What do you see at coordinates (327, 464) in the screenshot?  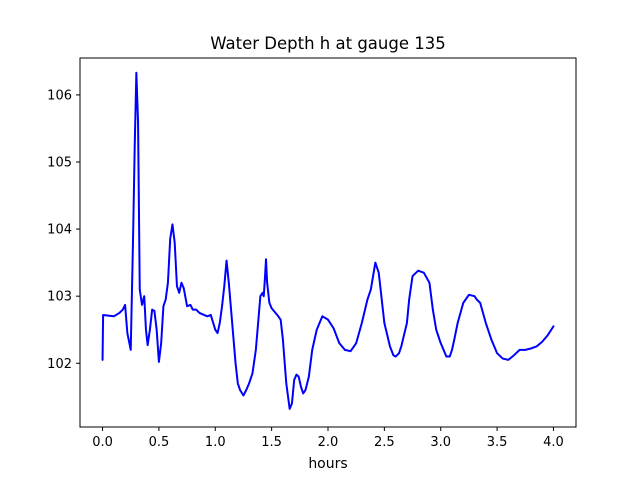 I see `x-axis-label: hours` at bounding box center [327, 464].